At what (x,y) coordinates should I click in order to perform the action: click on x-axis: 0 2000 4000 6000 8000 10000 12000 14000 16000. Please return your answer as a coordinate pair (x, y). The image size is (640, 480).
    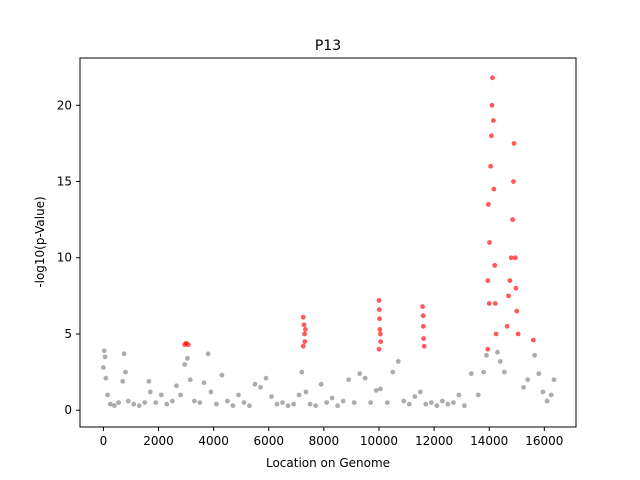
    Looking at the image, I should click on (331, 437).